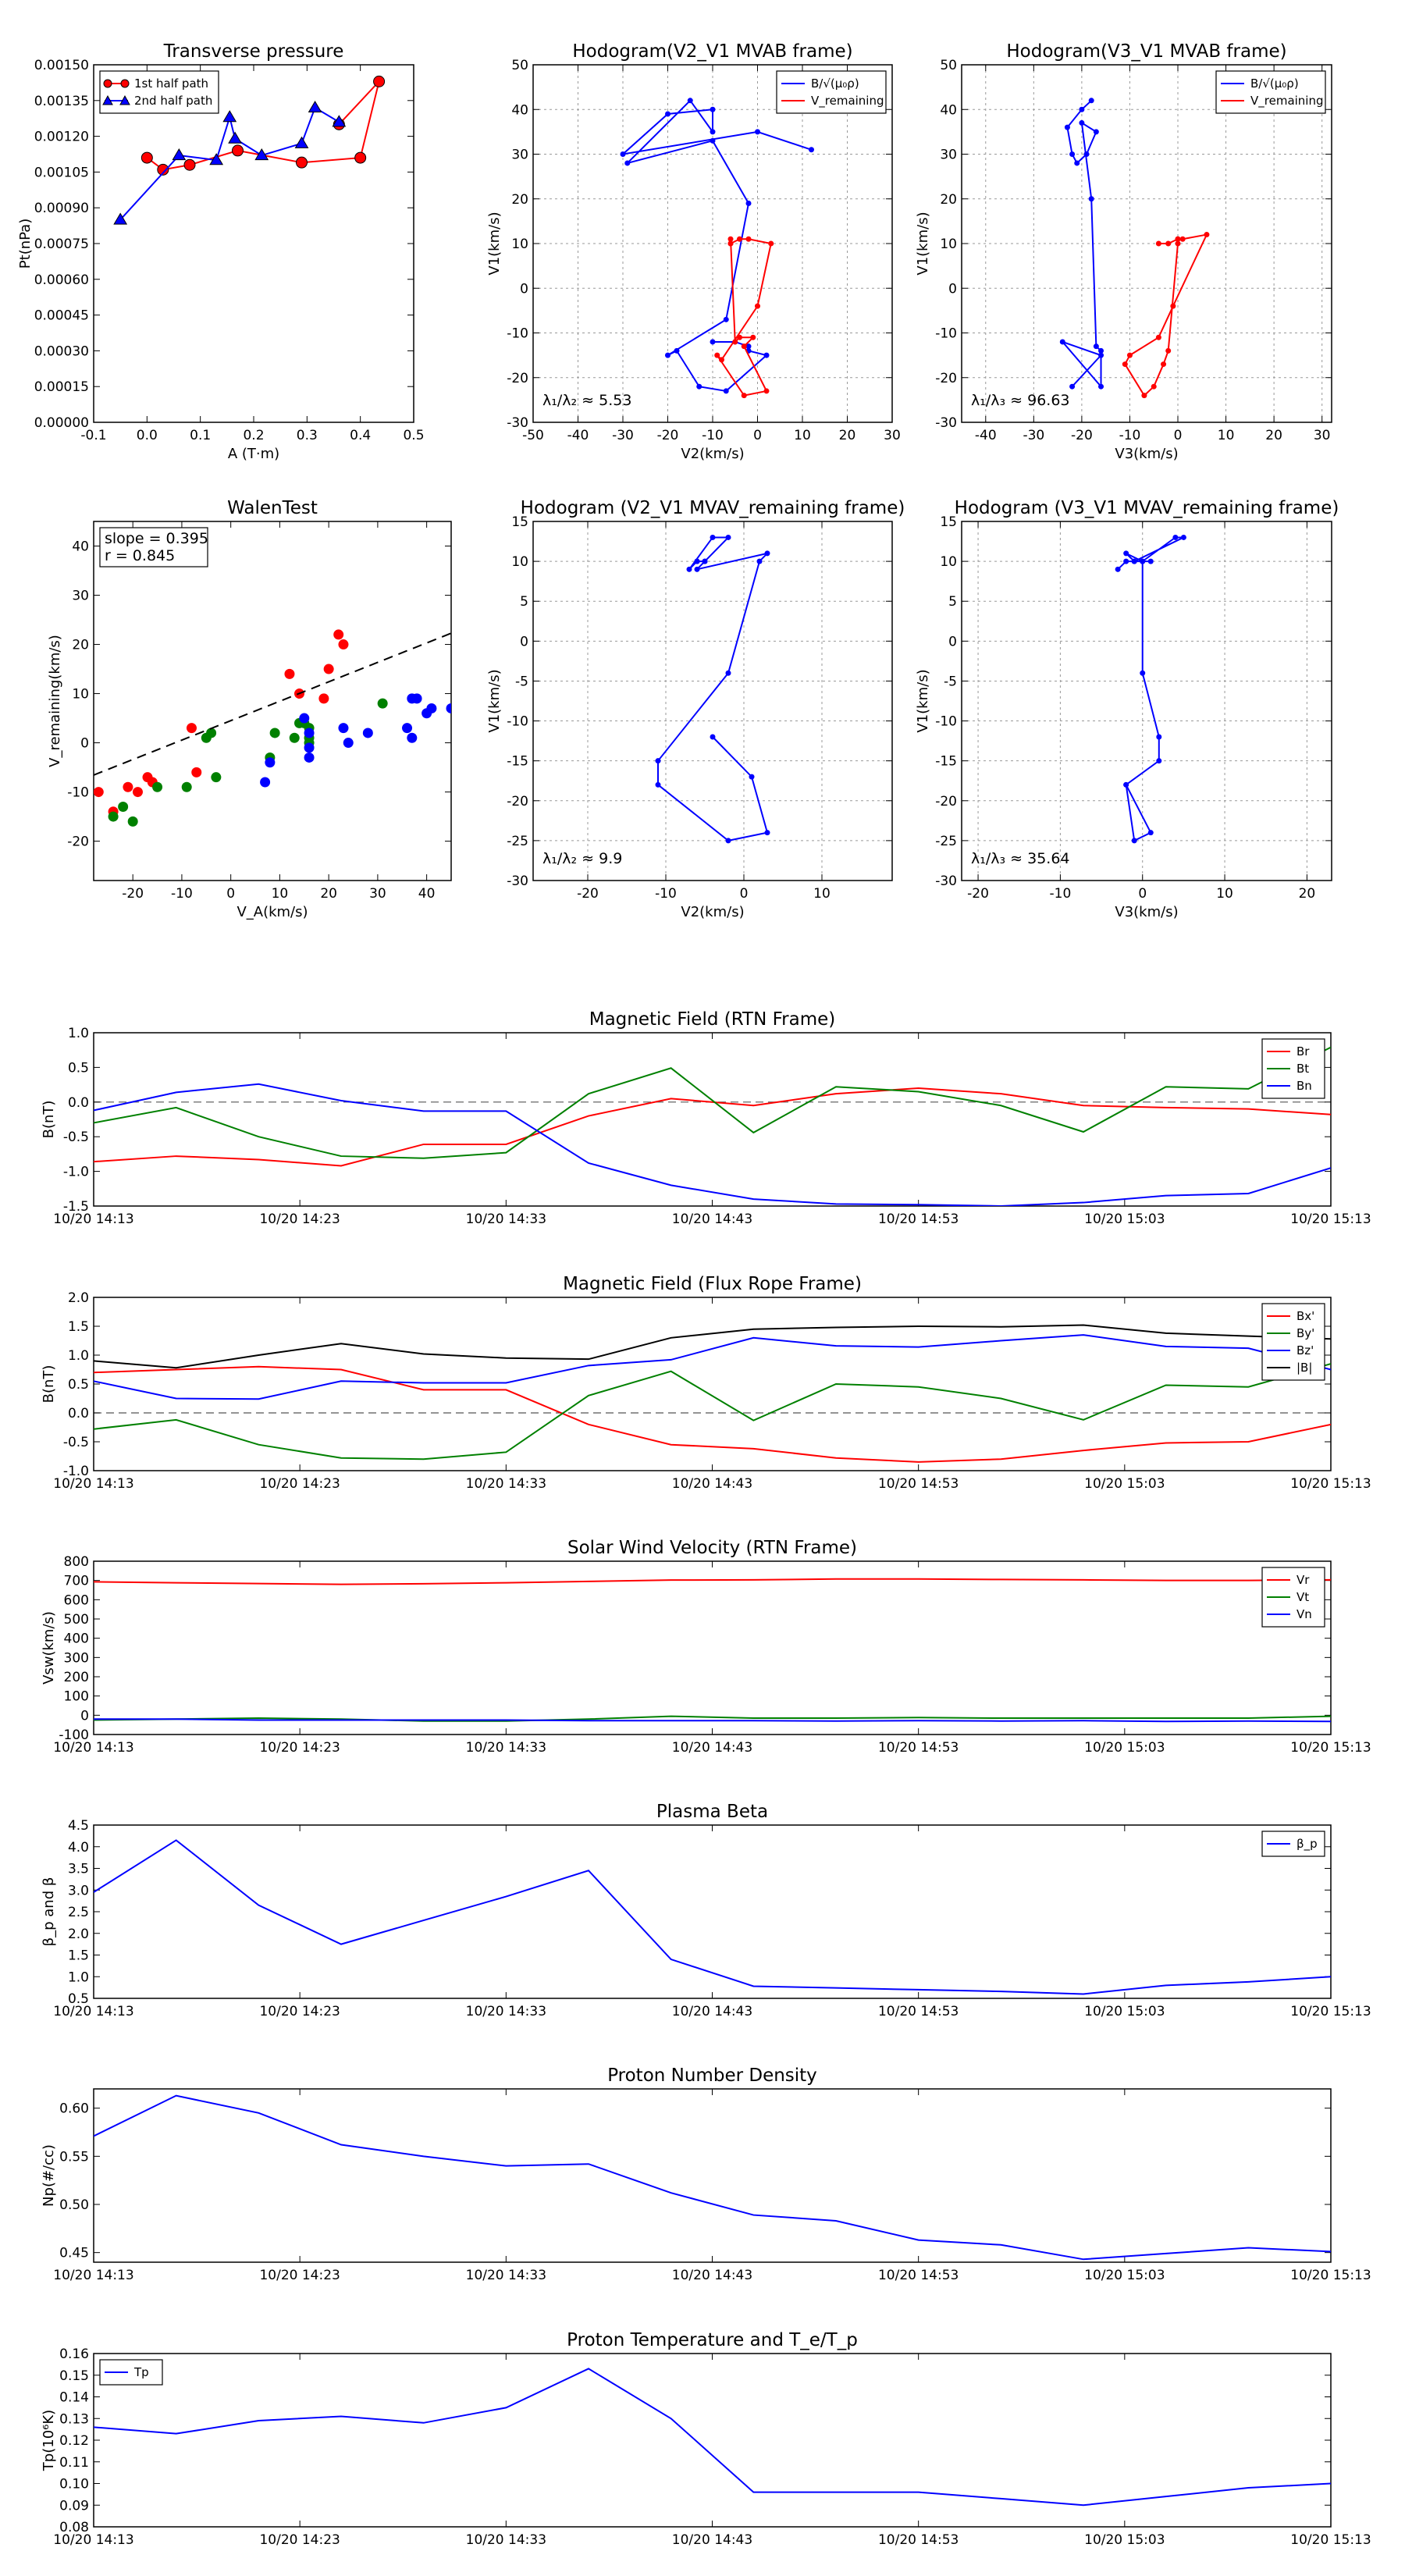  Describe the element at coordinates (74, 2157) in the screenshot. I see `y-tick-label: 0.55` at that location.